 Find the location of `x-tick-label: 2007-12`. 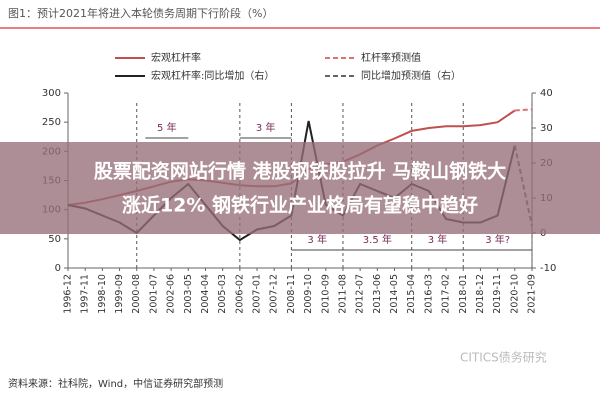

x-tick-label: 2007-12 is located at coordinates (274, 294).